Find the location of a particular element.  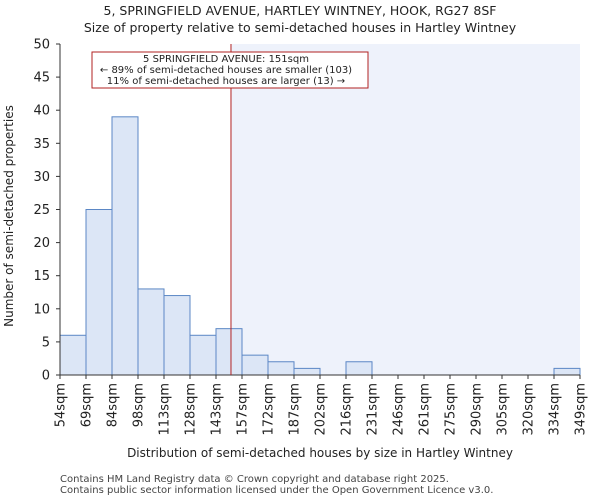

x-tick-label: 305sqm is located at coordinates (503, 409).